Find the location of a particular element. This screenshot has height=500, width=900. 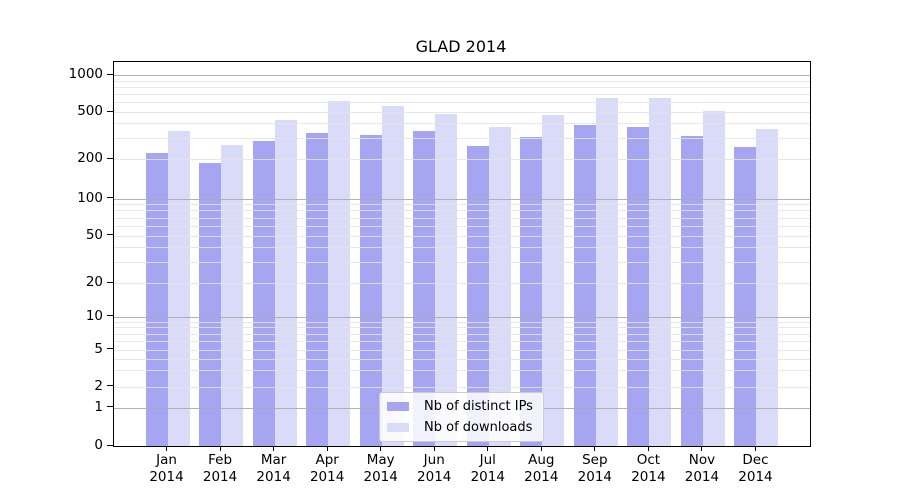

legend-label-downloads: Nb of downloads is located at coordinates (478, 427).